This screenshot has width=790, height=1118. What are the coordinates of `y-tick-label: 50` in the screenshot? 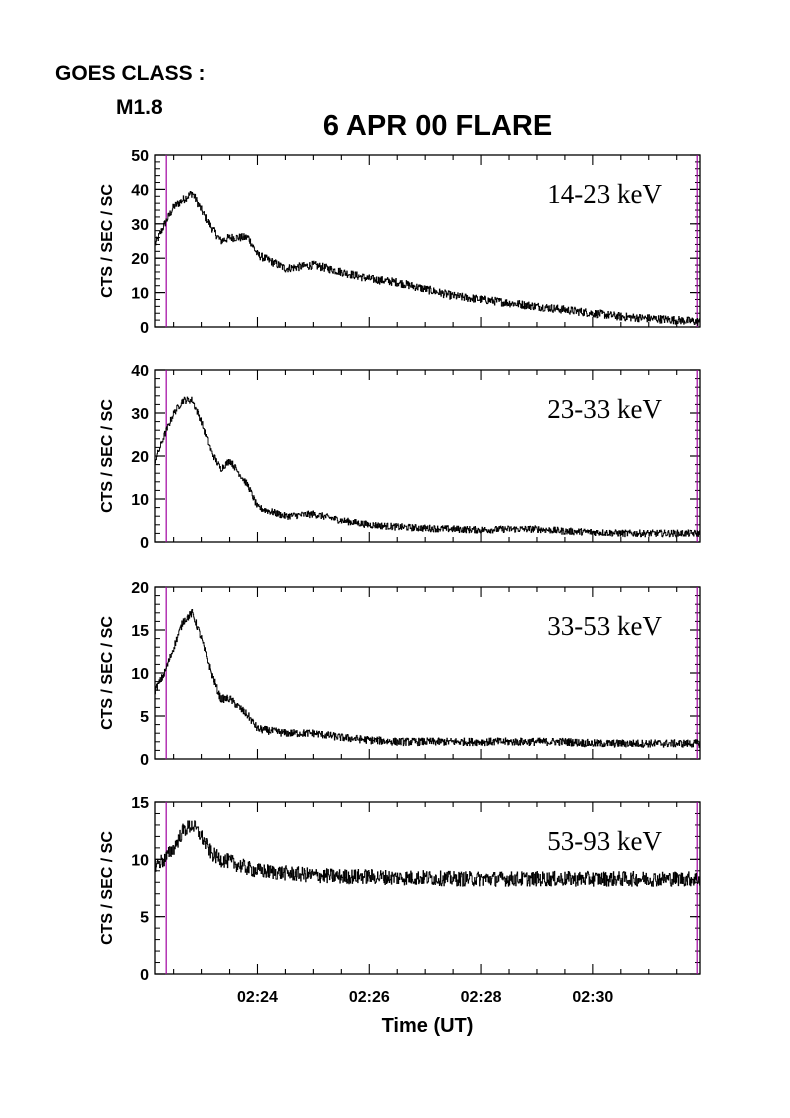 It's located at (140, 156).